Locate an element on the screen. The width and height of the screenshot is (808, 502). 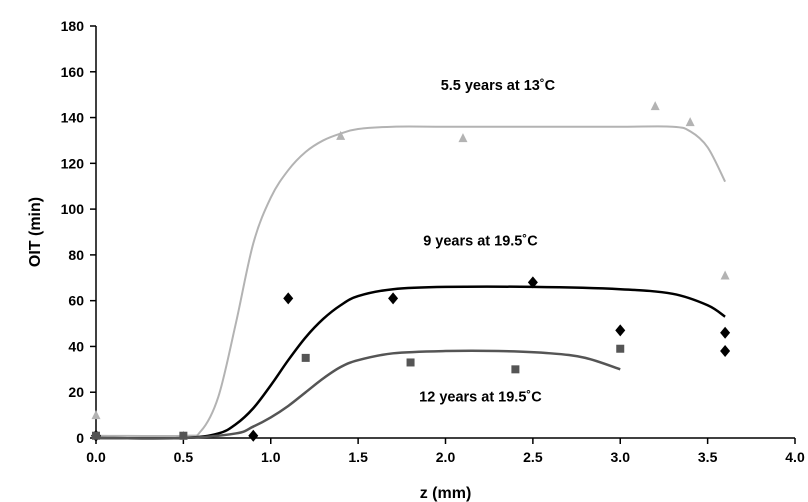
x-tick-label: 1.5 is located at coordinates (358, 457).